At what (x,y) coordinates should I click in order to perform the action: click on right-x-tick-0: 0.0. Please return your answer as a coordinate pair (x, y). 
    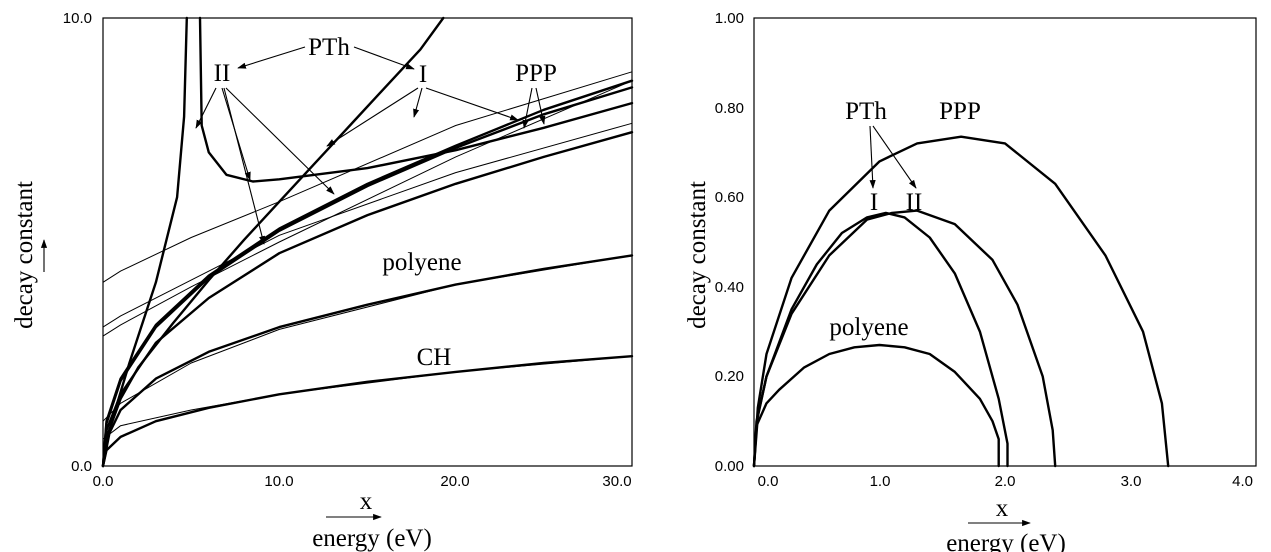
    Looking at the image, I should click on (768, 481).